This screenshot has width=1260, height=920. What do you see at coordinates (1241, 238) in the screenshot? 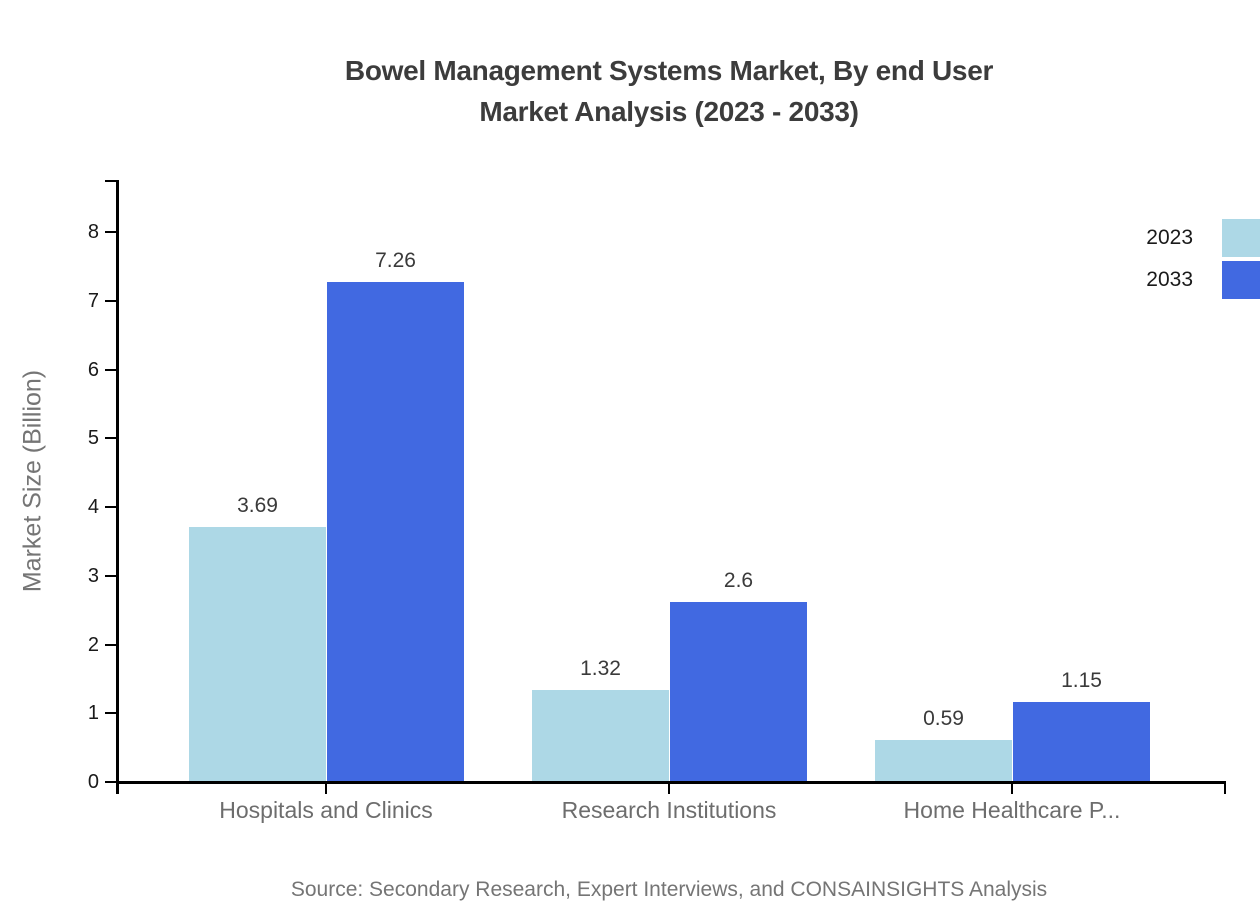
I see `legend-swatch-2023` at bounding box center [1241, 238].